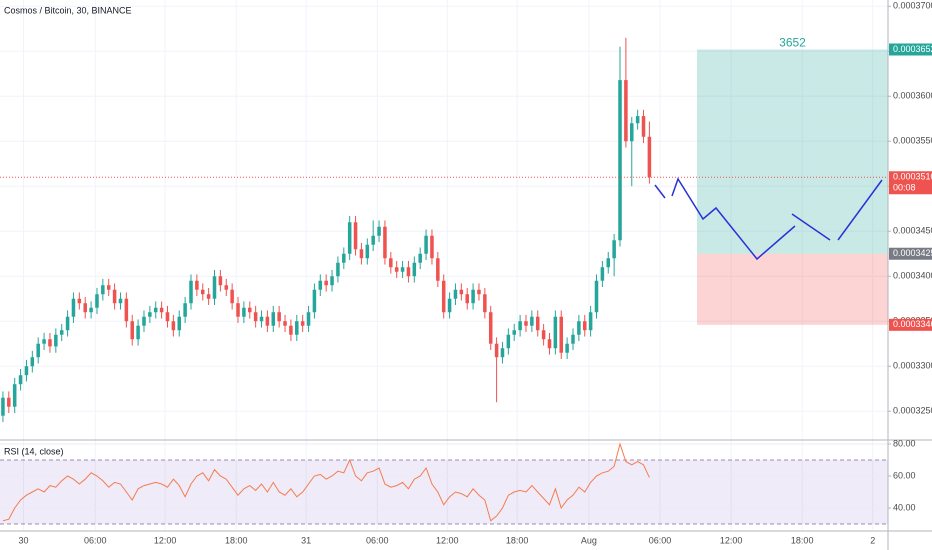 Image resolution: width=932 pixels, height=550 pixels. I want to click on drawing-layer, so click(768, 219).